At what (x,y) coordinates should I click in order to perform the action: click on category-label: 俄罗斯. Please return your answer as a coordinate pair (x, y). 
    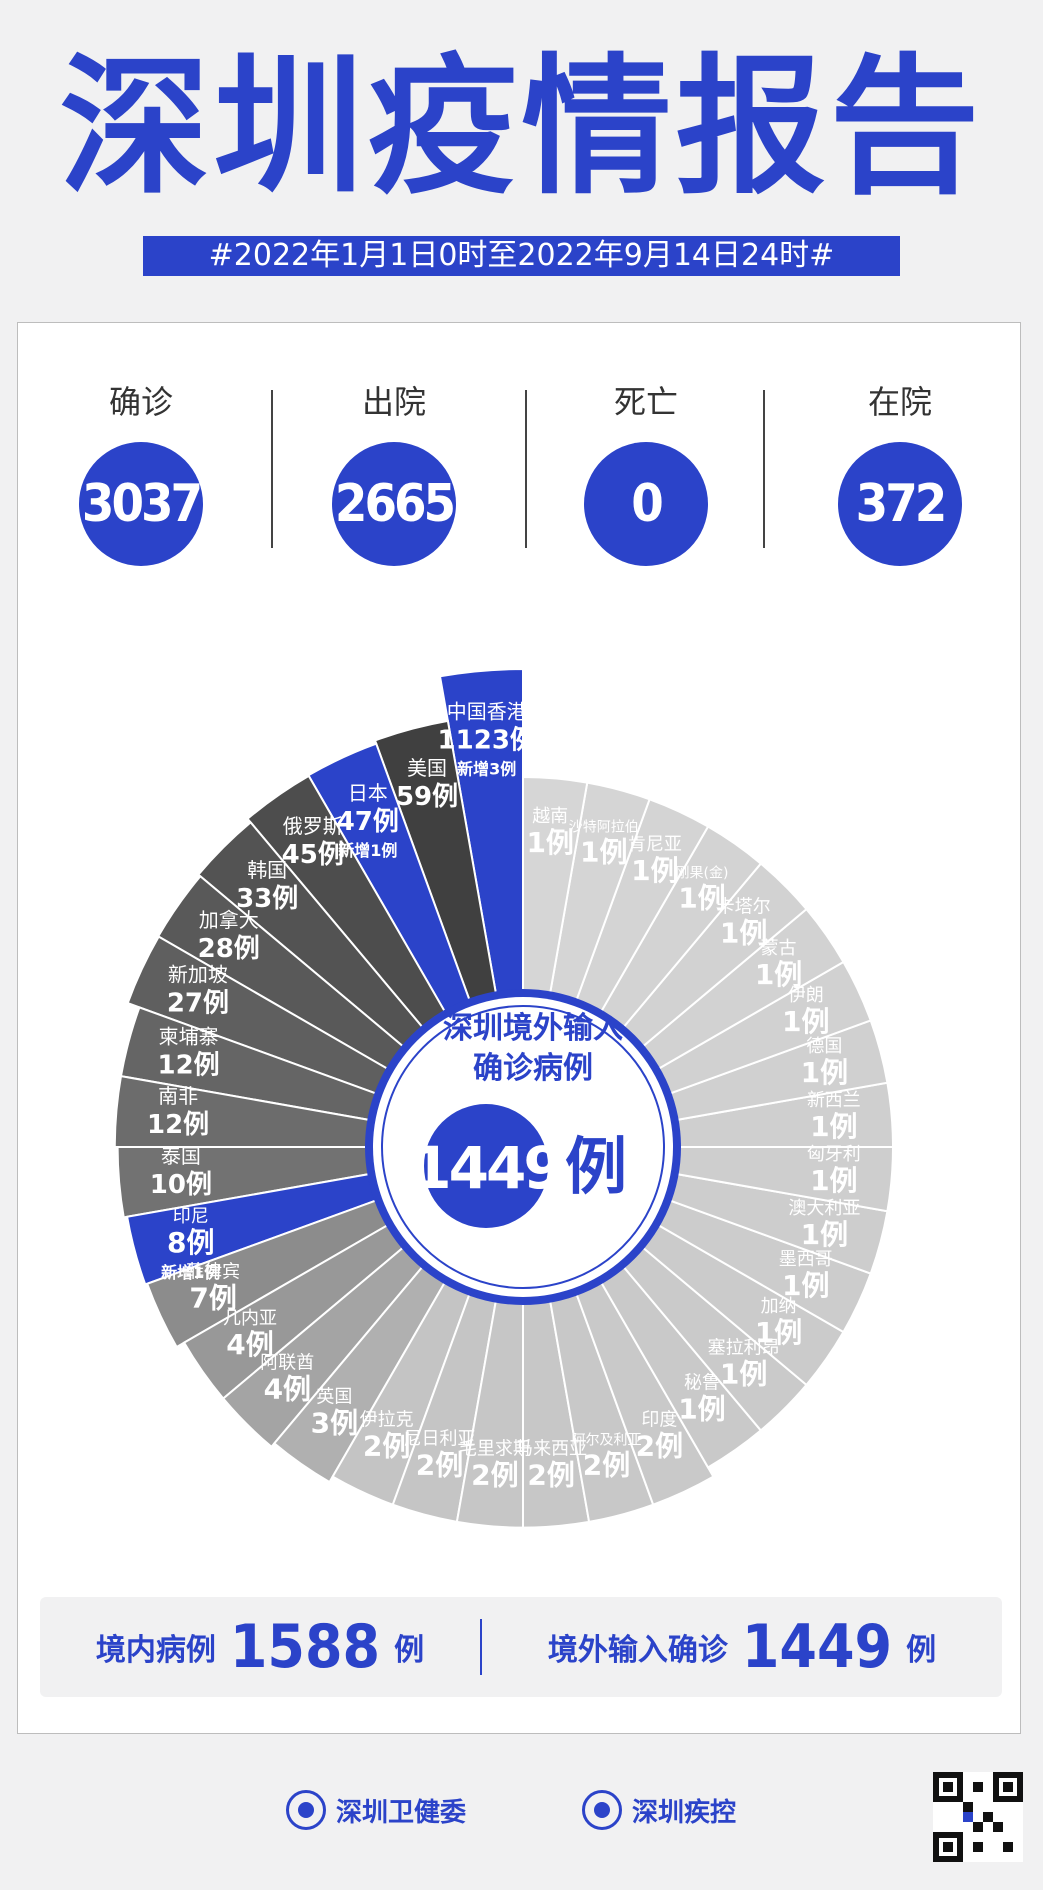
    Looking at the image, I should click on (313, 826).